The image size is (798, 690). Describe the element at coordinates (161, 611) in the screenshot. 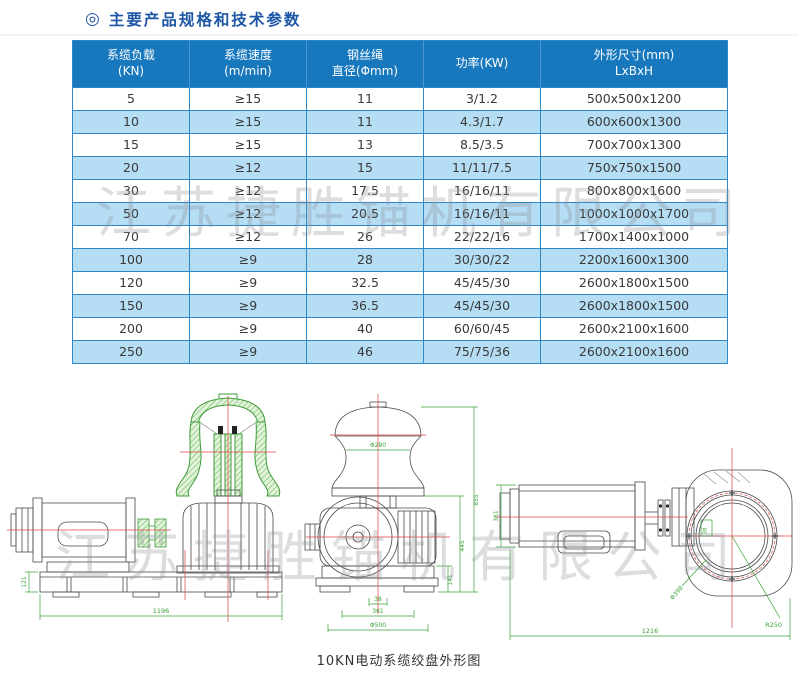

I see `dim-overall-width: 1196` at that location.